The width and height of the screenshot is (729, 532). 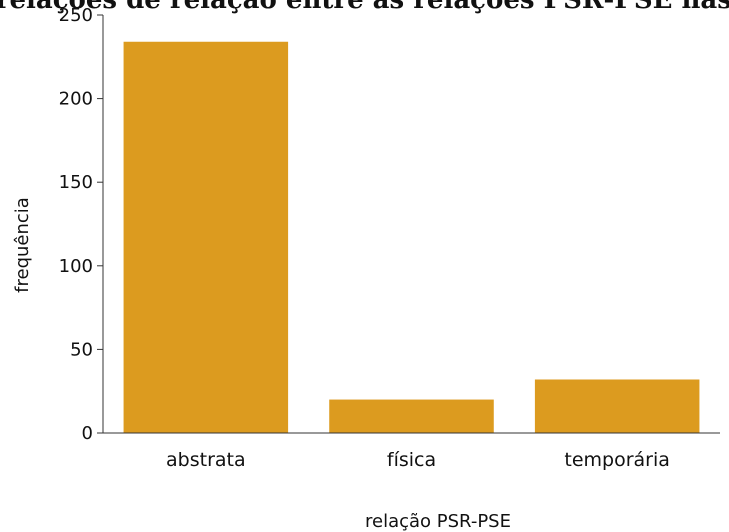 What do you see at coordinates (411, 460) in the screenshot?
I see `x-tick-label-física: física` at bounding box center [411, 460].